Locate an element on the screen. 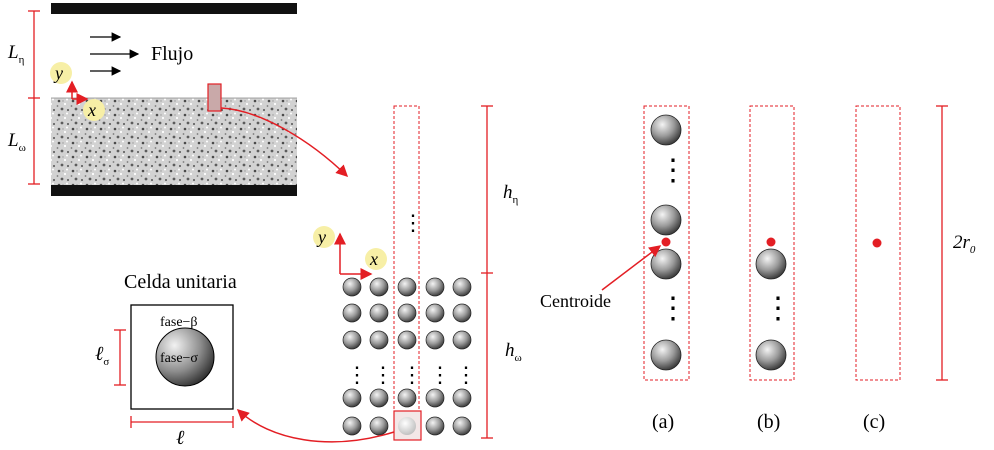  phase-sigma-label: fase−σ is located at coordinates (179, 358).